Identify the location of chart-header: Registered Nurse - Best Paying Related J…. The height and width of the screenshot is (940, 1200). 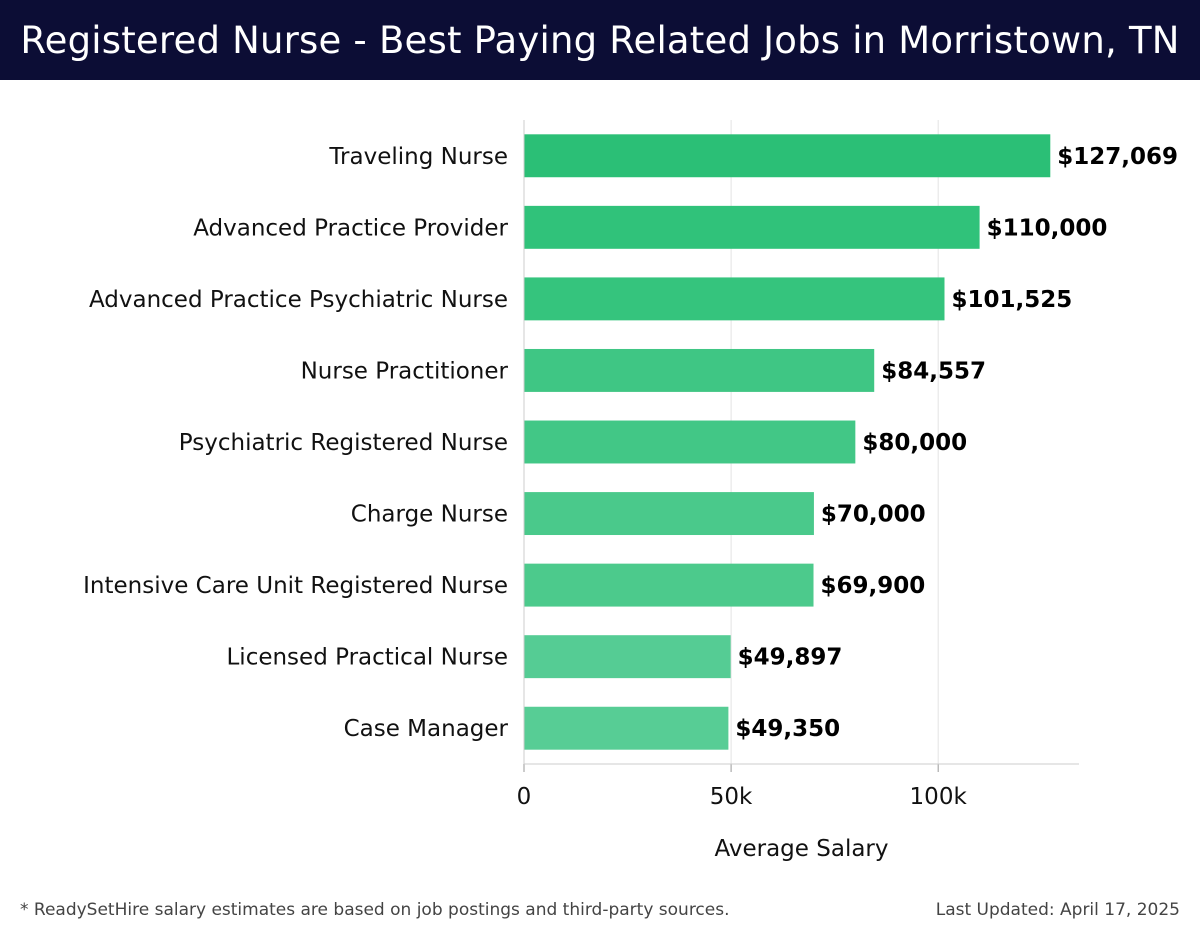
(600, 40).